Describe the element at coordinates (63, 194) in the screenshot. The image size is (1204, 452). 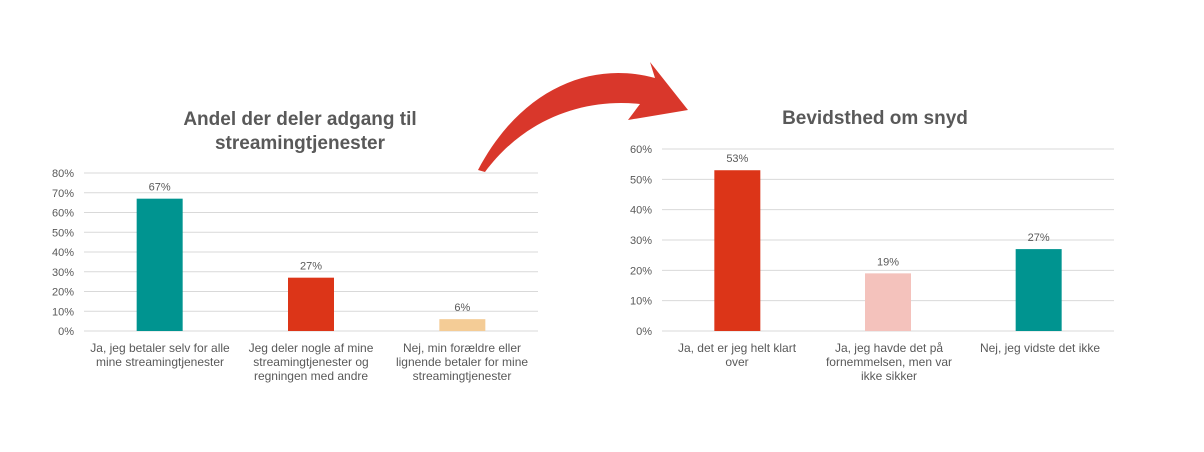
I see `y-tick-label: 70%` at that location.